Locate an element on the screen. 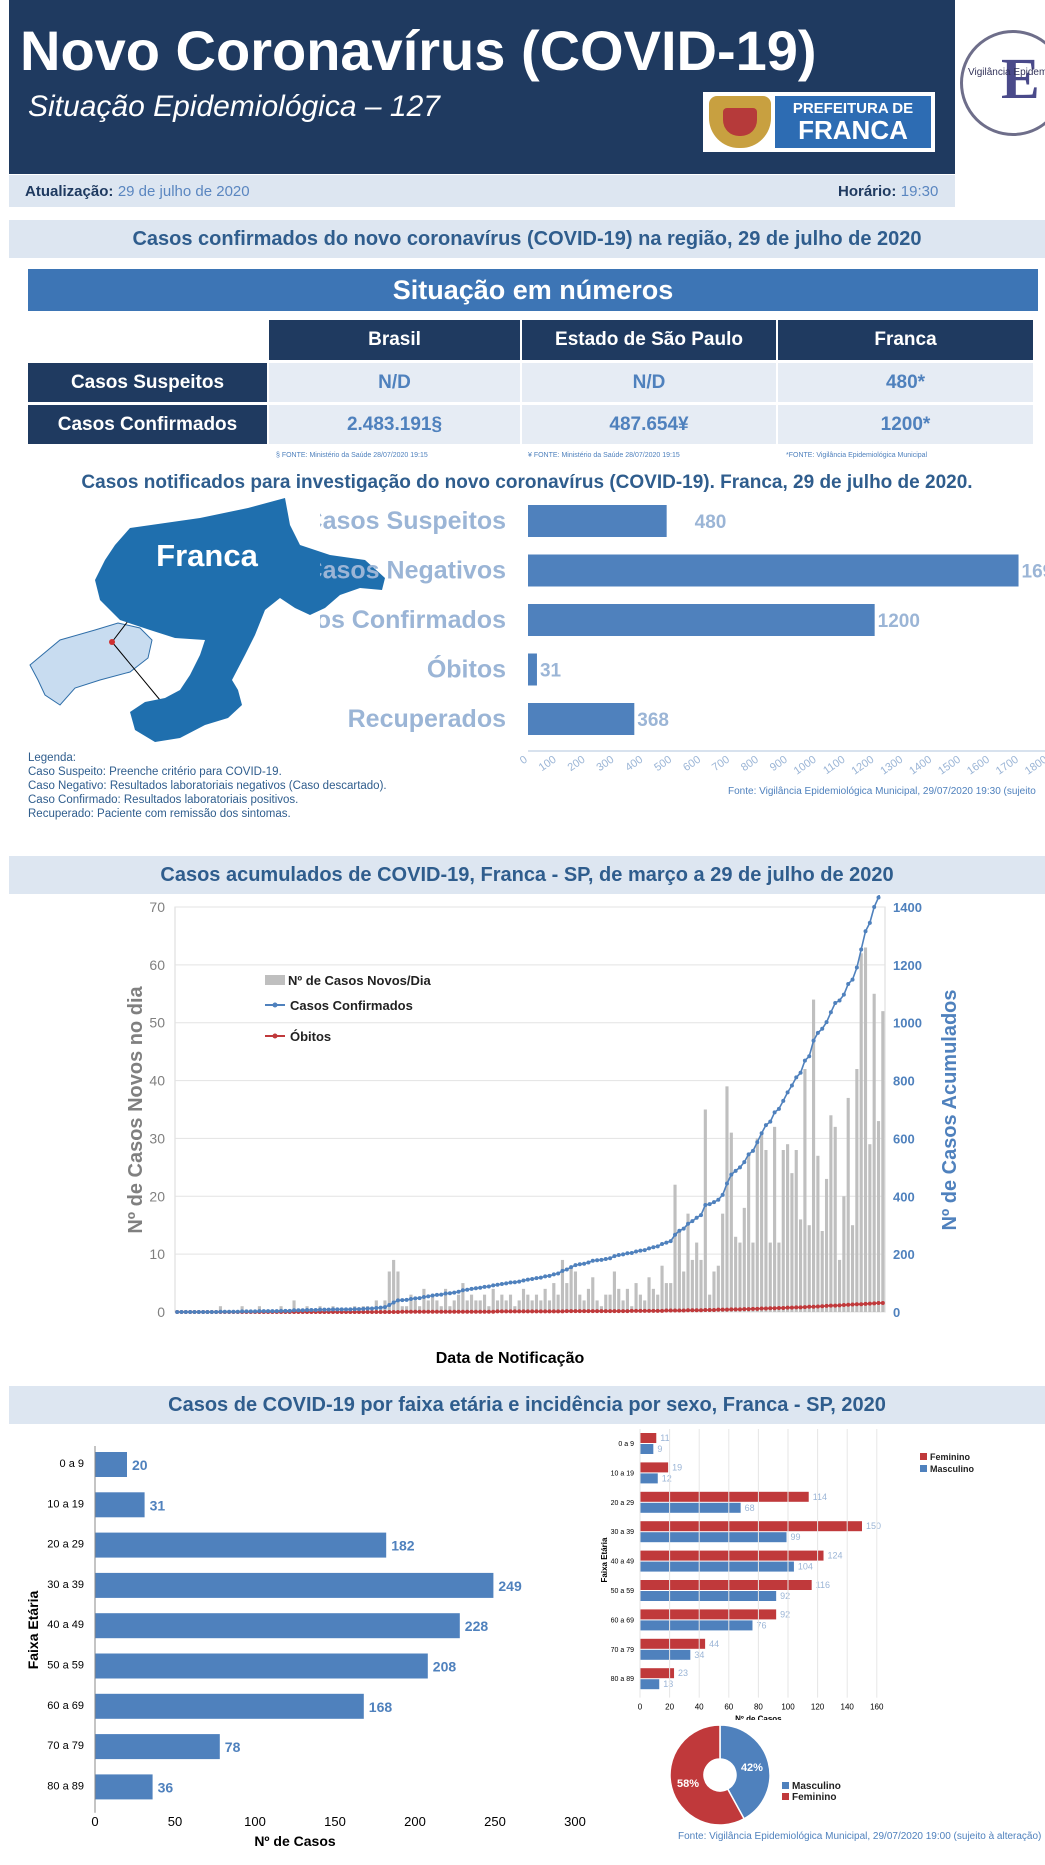 This screenshot has width=1045, height=1865. value-masculino-10-a-19: 12 is located at coordinates (667, 1478).